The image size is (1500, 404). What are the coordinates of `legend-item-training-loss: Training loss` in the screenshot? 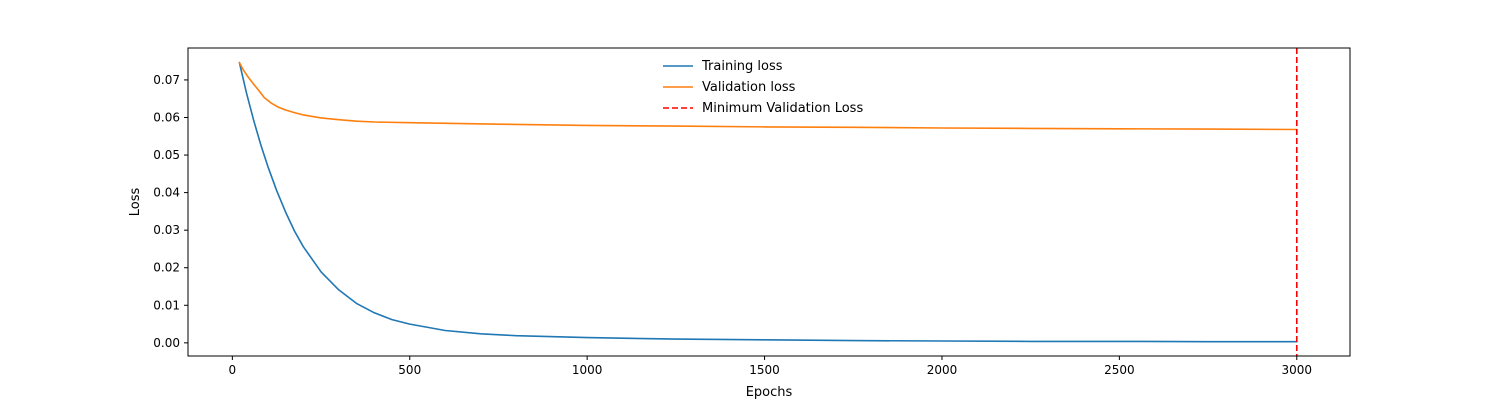 It's located at (723, 66).